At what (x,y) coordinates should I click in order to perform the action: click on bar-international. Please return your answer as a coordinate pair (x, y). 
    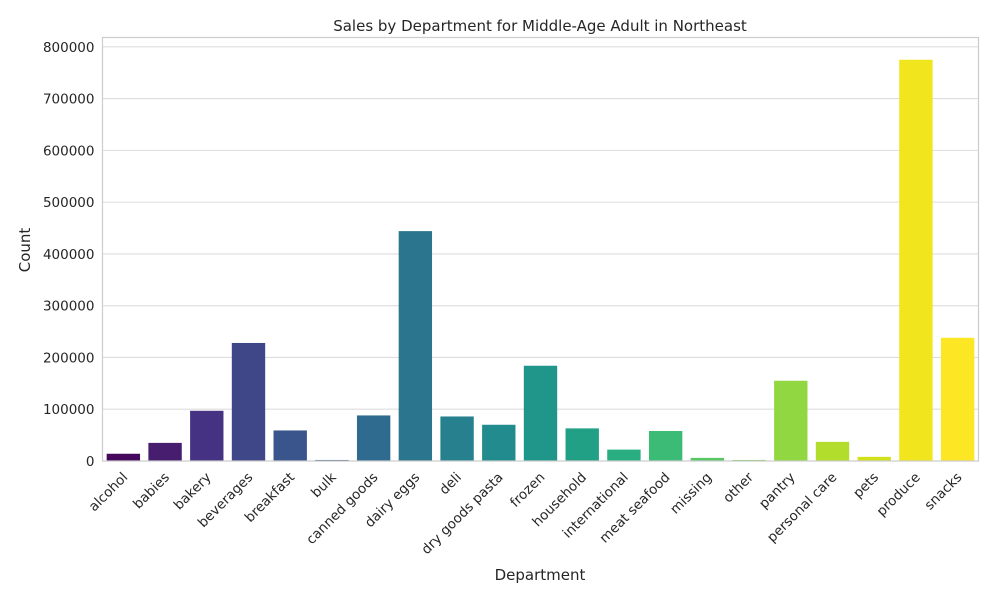
    Looking at the image, I should click on (624, 455).